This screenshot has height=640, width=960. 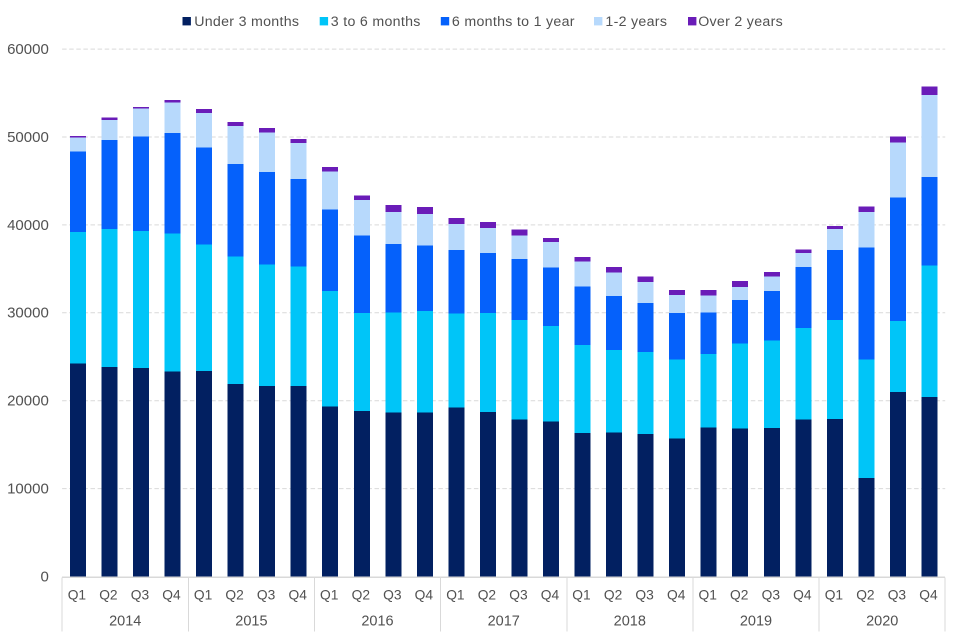 What do you see at coordinates (636, 22) in the screenshot?
I see `svg-text: 1-2 years` at bounding box center [636, 22].